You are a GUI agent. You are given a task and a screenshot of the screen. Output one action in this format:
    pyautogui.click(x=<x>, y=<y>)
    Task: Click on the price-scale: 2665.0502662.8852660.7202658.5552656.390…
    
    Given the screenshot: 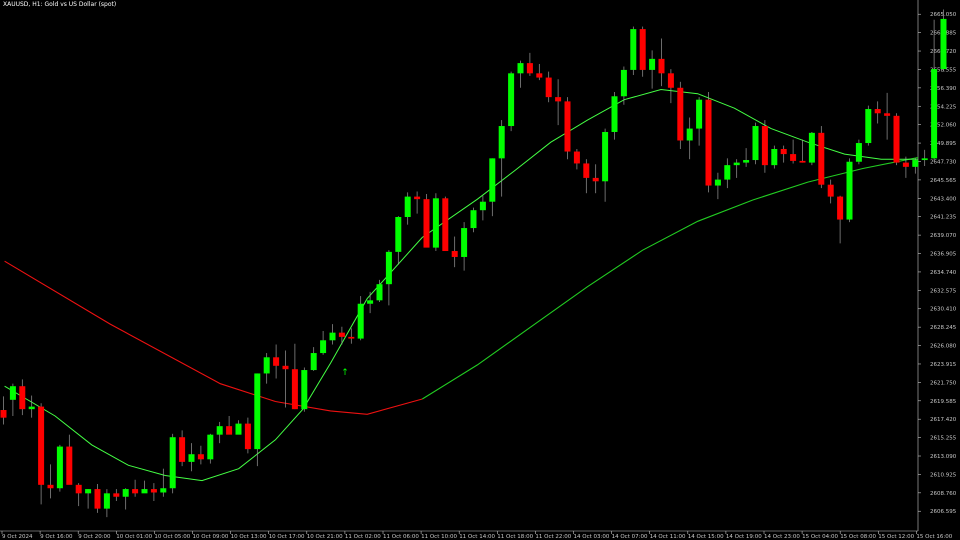 What is the action you would take?
    pyautogui.click(x=937, y=263)
    